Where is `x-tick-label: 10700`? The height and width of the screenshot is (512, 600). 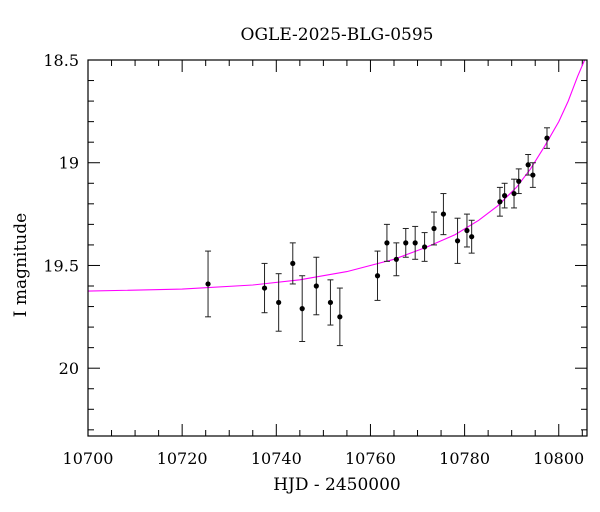 x-tick-label: 10700 is located at coordinates (88, 458).